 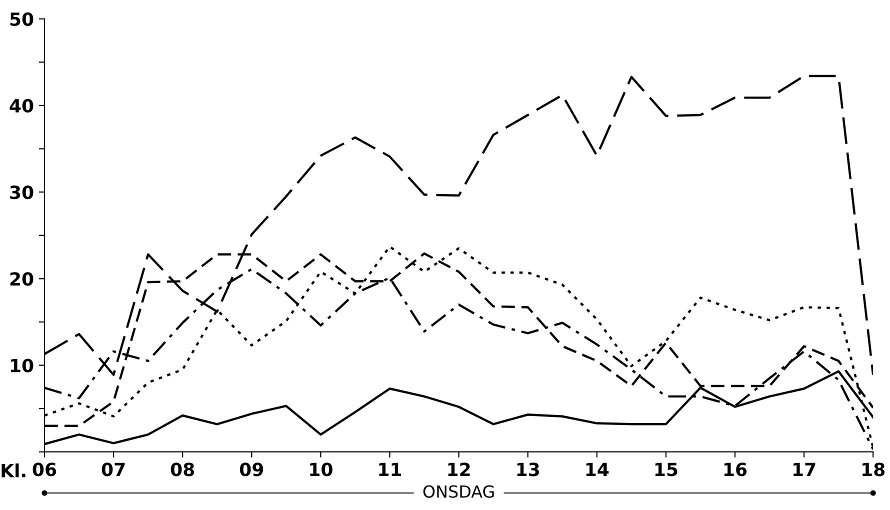 I want to click on x-tick-label: 10, so click(x=321, y=469).